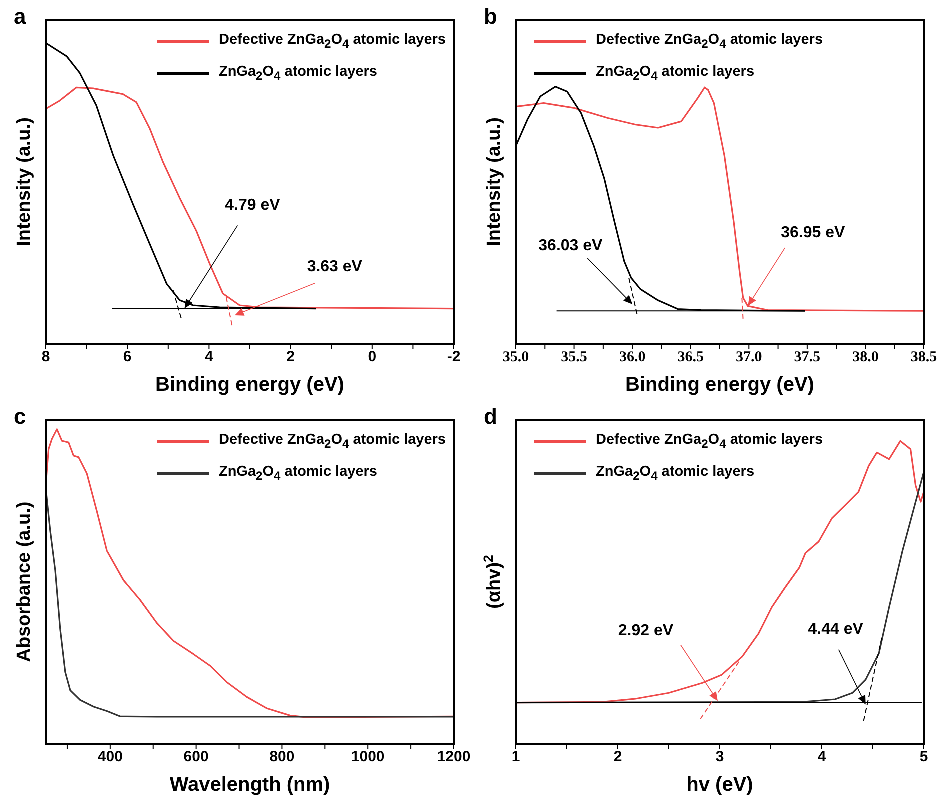 Image resolution: width=943 pixels, height=805 pixels. What do you see at coordinates (865, 358) in the screenshot?
I see `x-tick-label: 38.0` at bounding box center [865, 358].